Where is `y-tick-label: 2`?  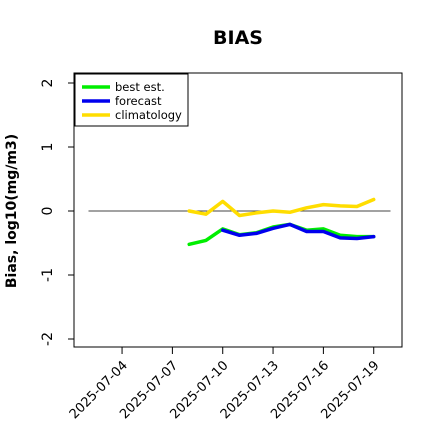 y-tick-label: 2 is located at coordinates (48, 83).